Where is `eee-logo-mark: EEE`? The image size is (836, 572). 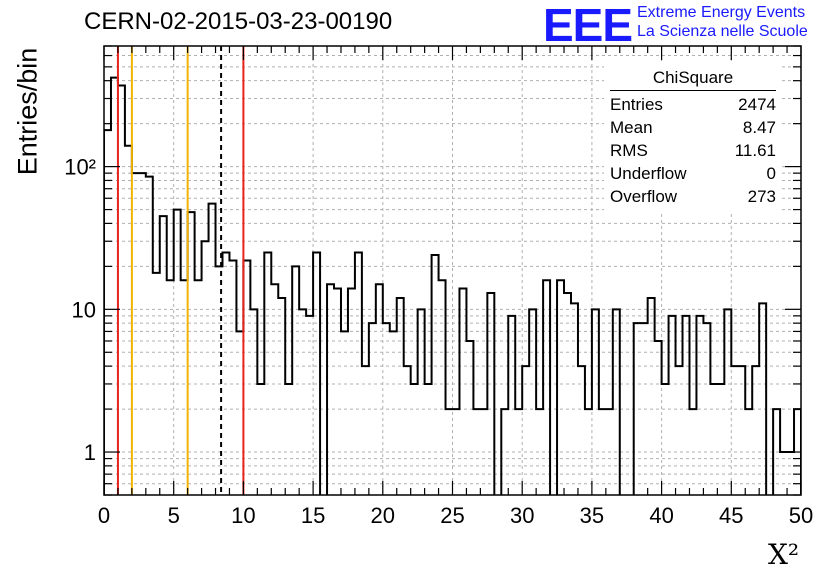 eee-logo-mark: EEE is located at coordinates (588, 25).